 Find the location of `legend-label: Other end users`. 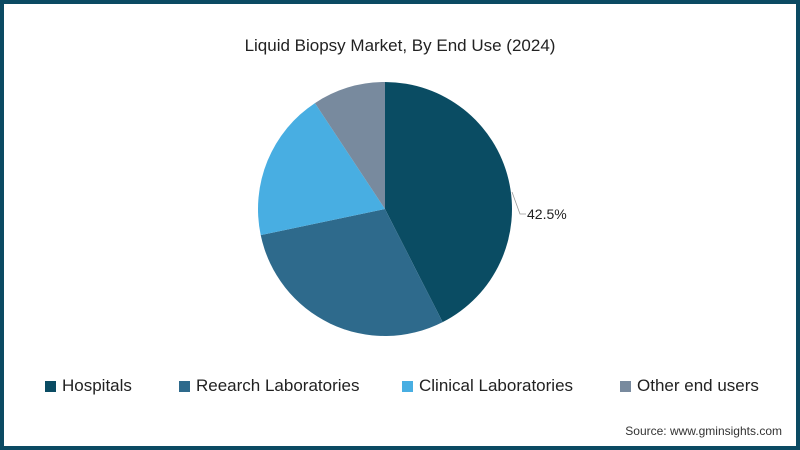

legend-label: Other end users is located at coordinates (698, 385).